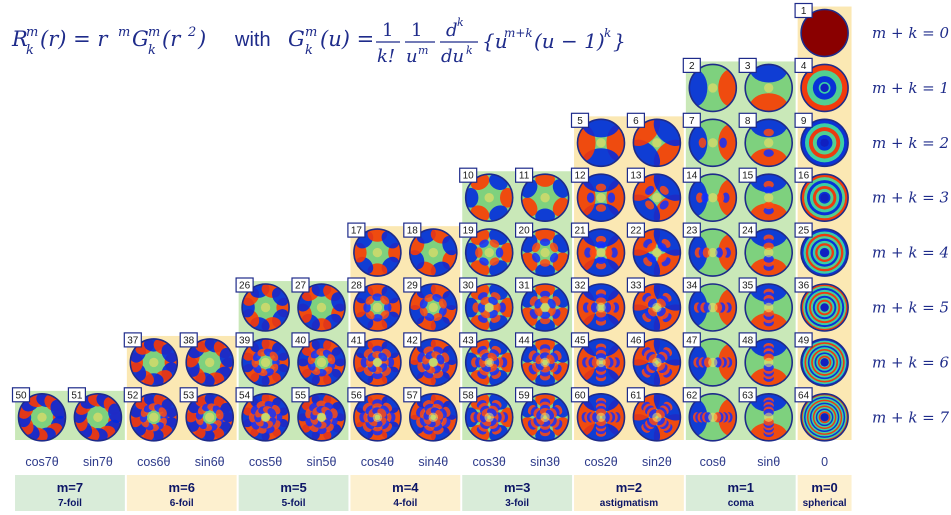 The width and height of the screenshot is (951, 515). I want to click on cell-number: 21, so click(580, 231).